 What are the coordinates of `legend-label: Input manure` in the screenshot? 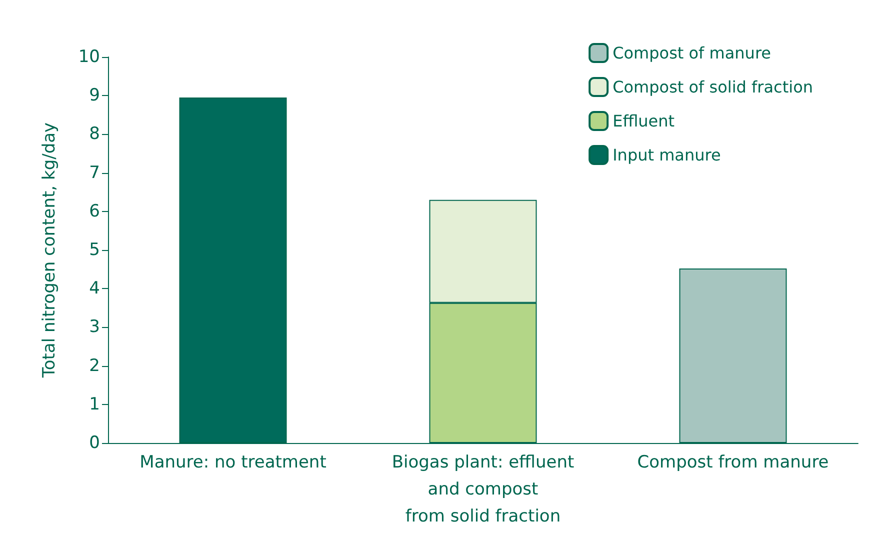 It's located at (666, 155).